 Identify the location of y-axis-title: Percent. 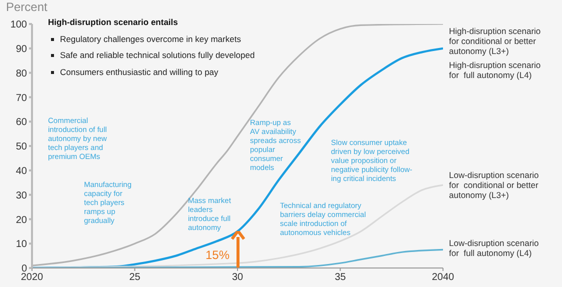
(27, 7).